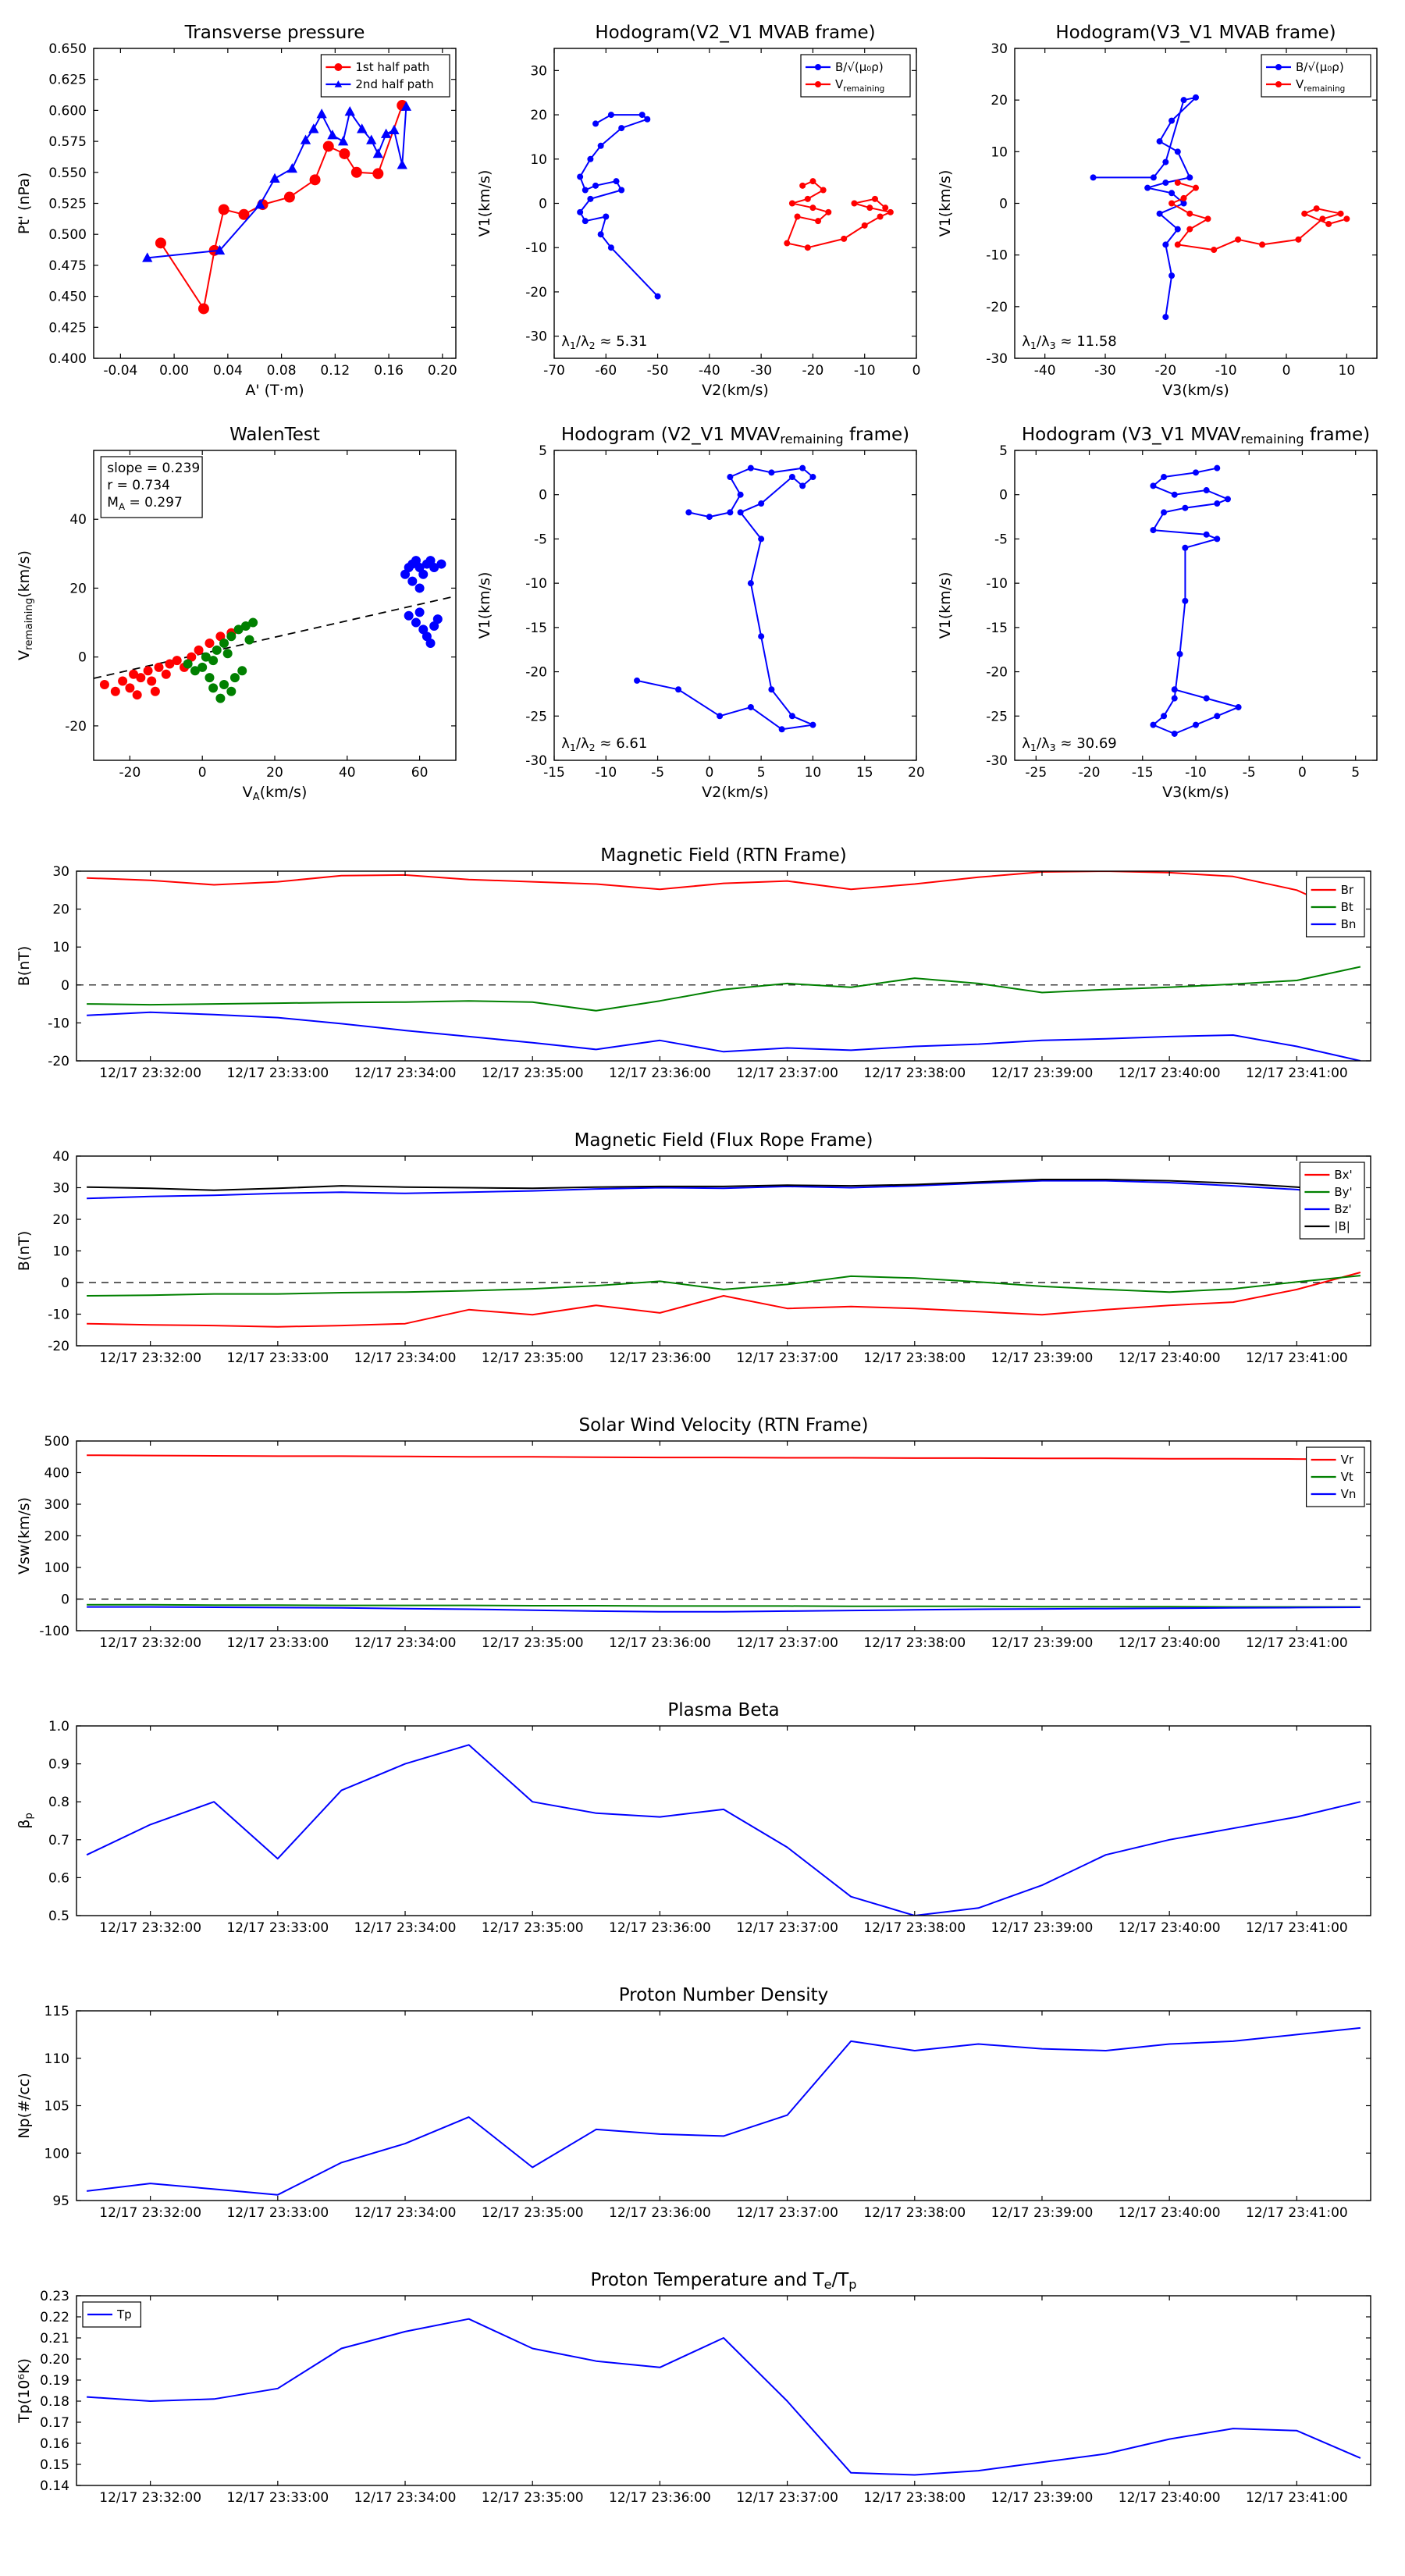 The height and width of the screenshot is (2576, 1405). What do you see at coordinates (1320, 67) in the screenshot?
I see `legend-label: B/√(μ₀ρ)` at bounding box center [1320, 67].